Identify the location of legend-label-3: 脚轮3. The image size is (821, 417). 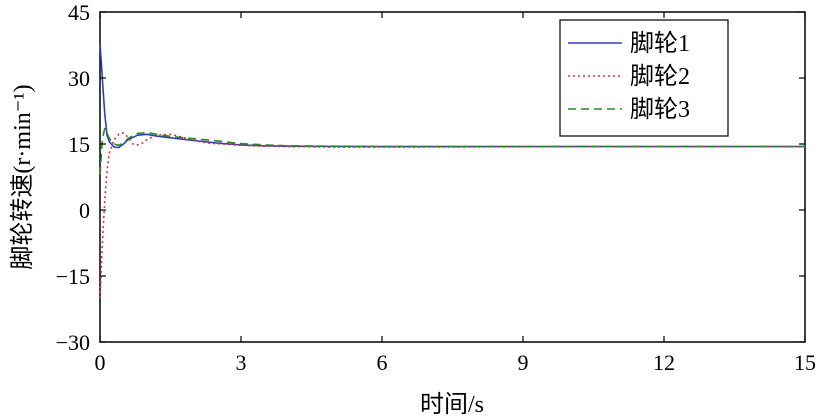
(660, 109).